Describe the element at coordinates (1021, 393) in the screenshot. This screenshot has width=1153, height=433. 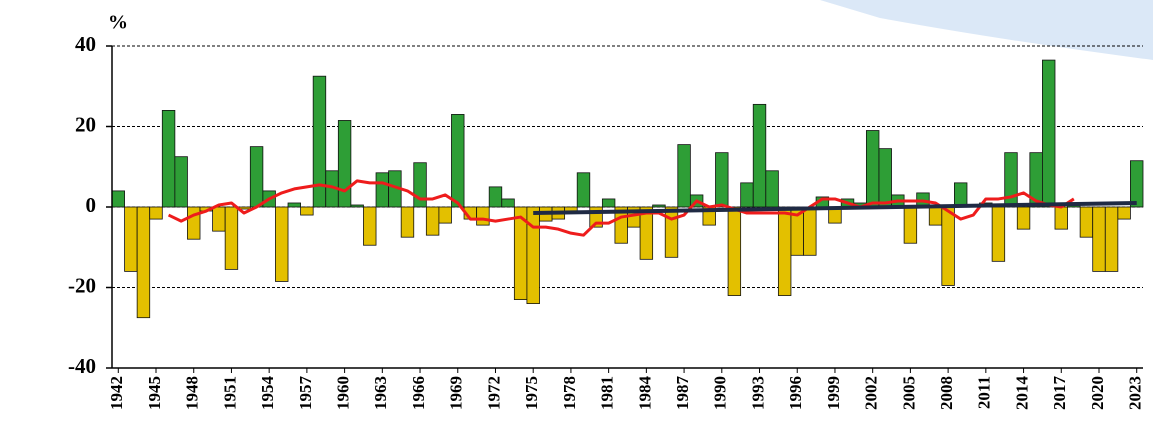
I see `x-tick-label: 2014` at that location.